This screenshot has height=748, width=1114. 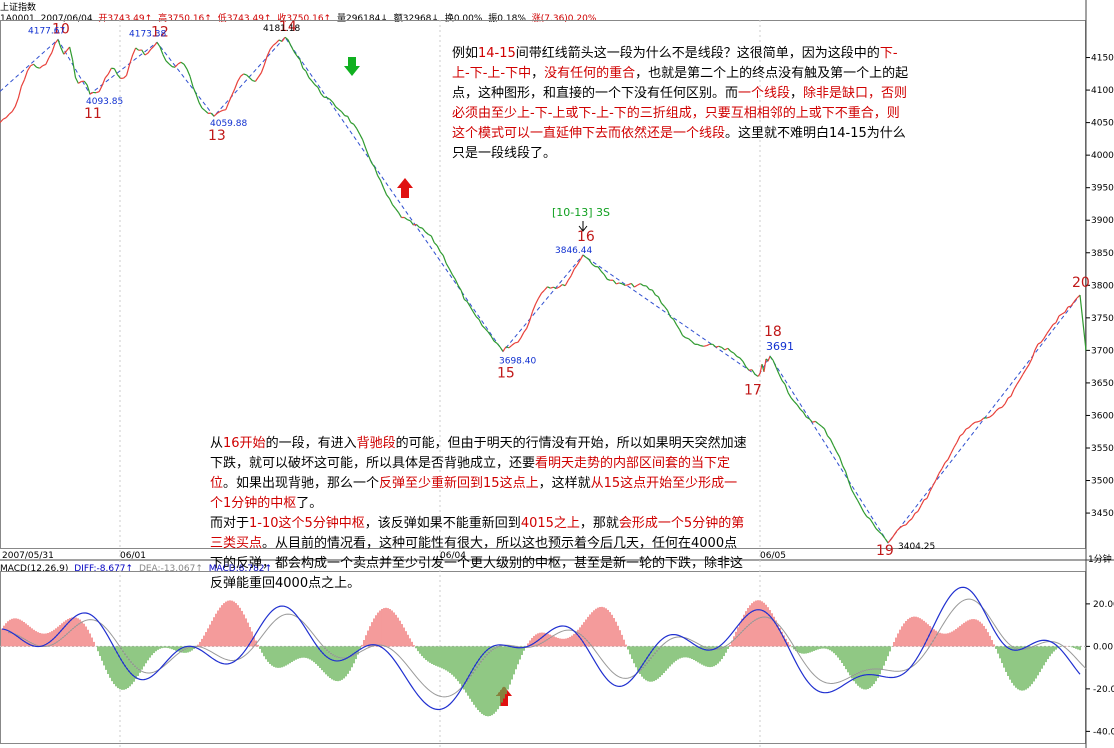 What do you see at coordinates (547, 648) in the screenshot?
I see `macd-dea-line` at bounding box center [547, 648].